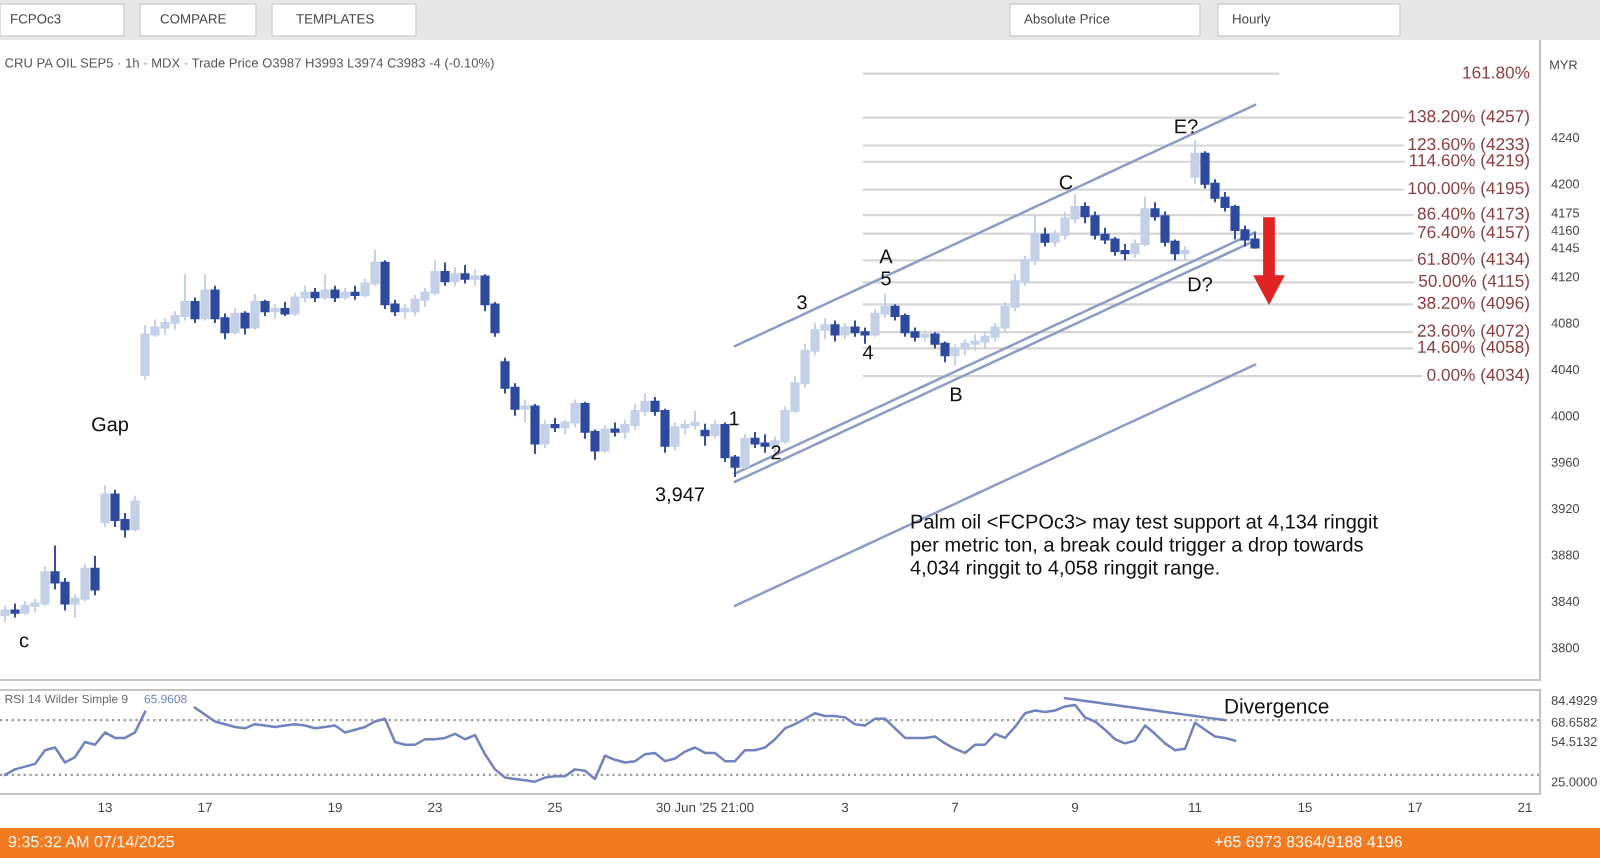 This screenshot has width=1600, height=858. Describe the element at coordinates (776, 452) in the screenshot. I see `annotation: 2` at that location.